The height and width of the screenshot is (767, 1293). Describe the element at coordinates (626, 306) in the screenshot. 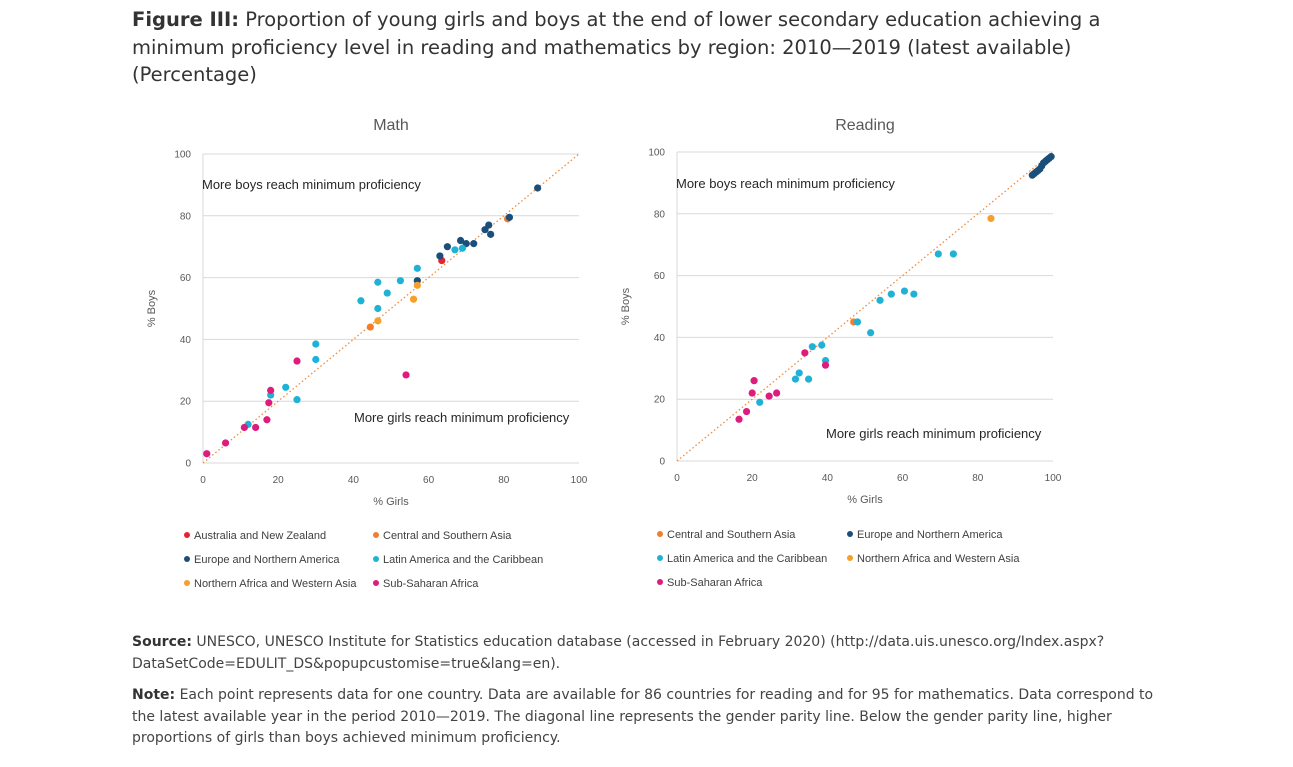

I see `y-axis-label: % Boys` at that location.